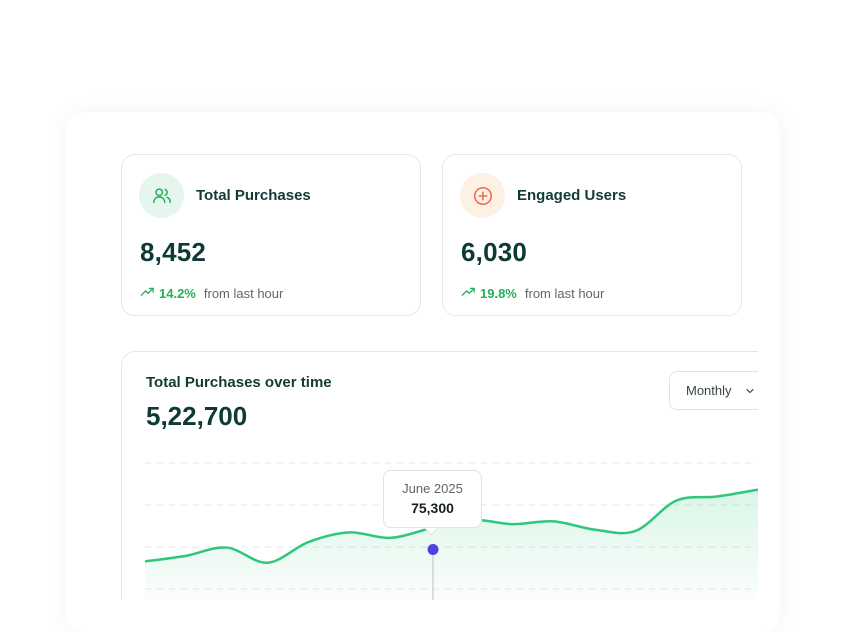  I want to click on chart-tooltip: June 2025 75,300, so click(432, 499).